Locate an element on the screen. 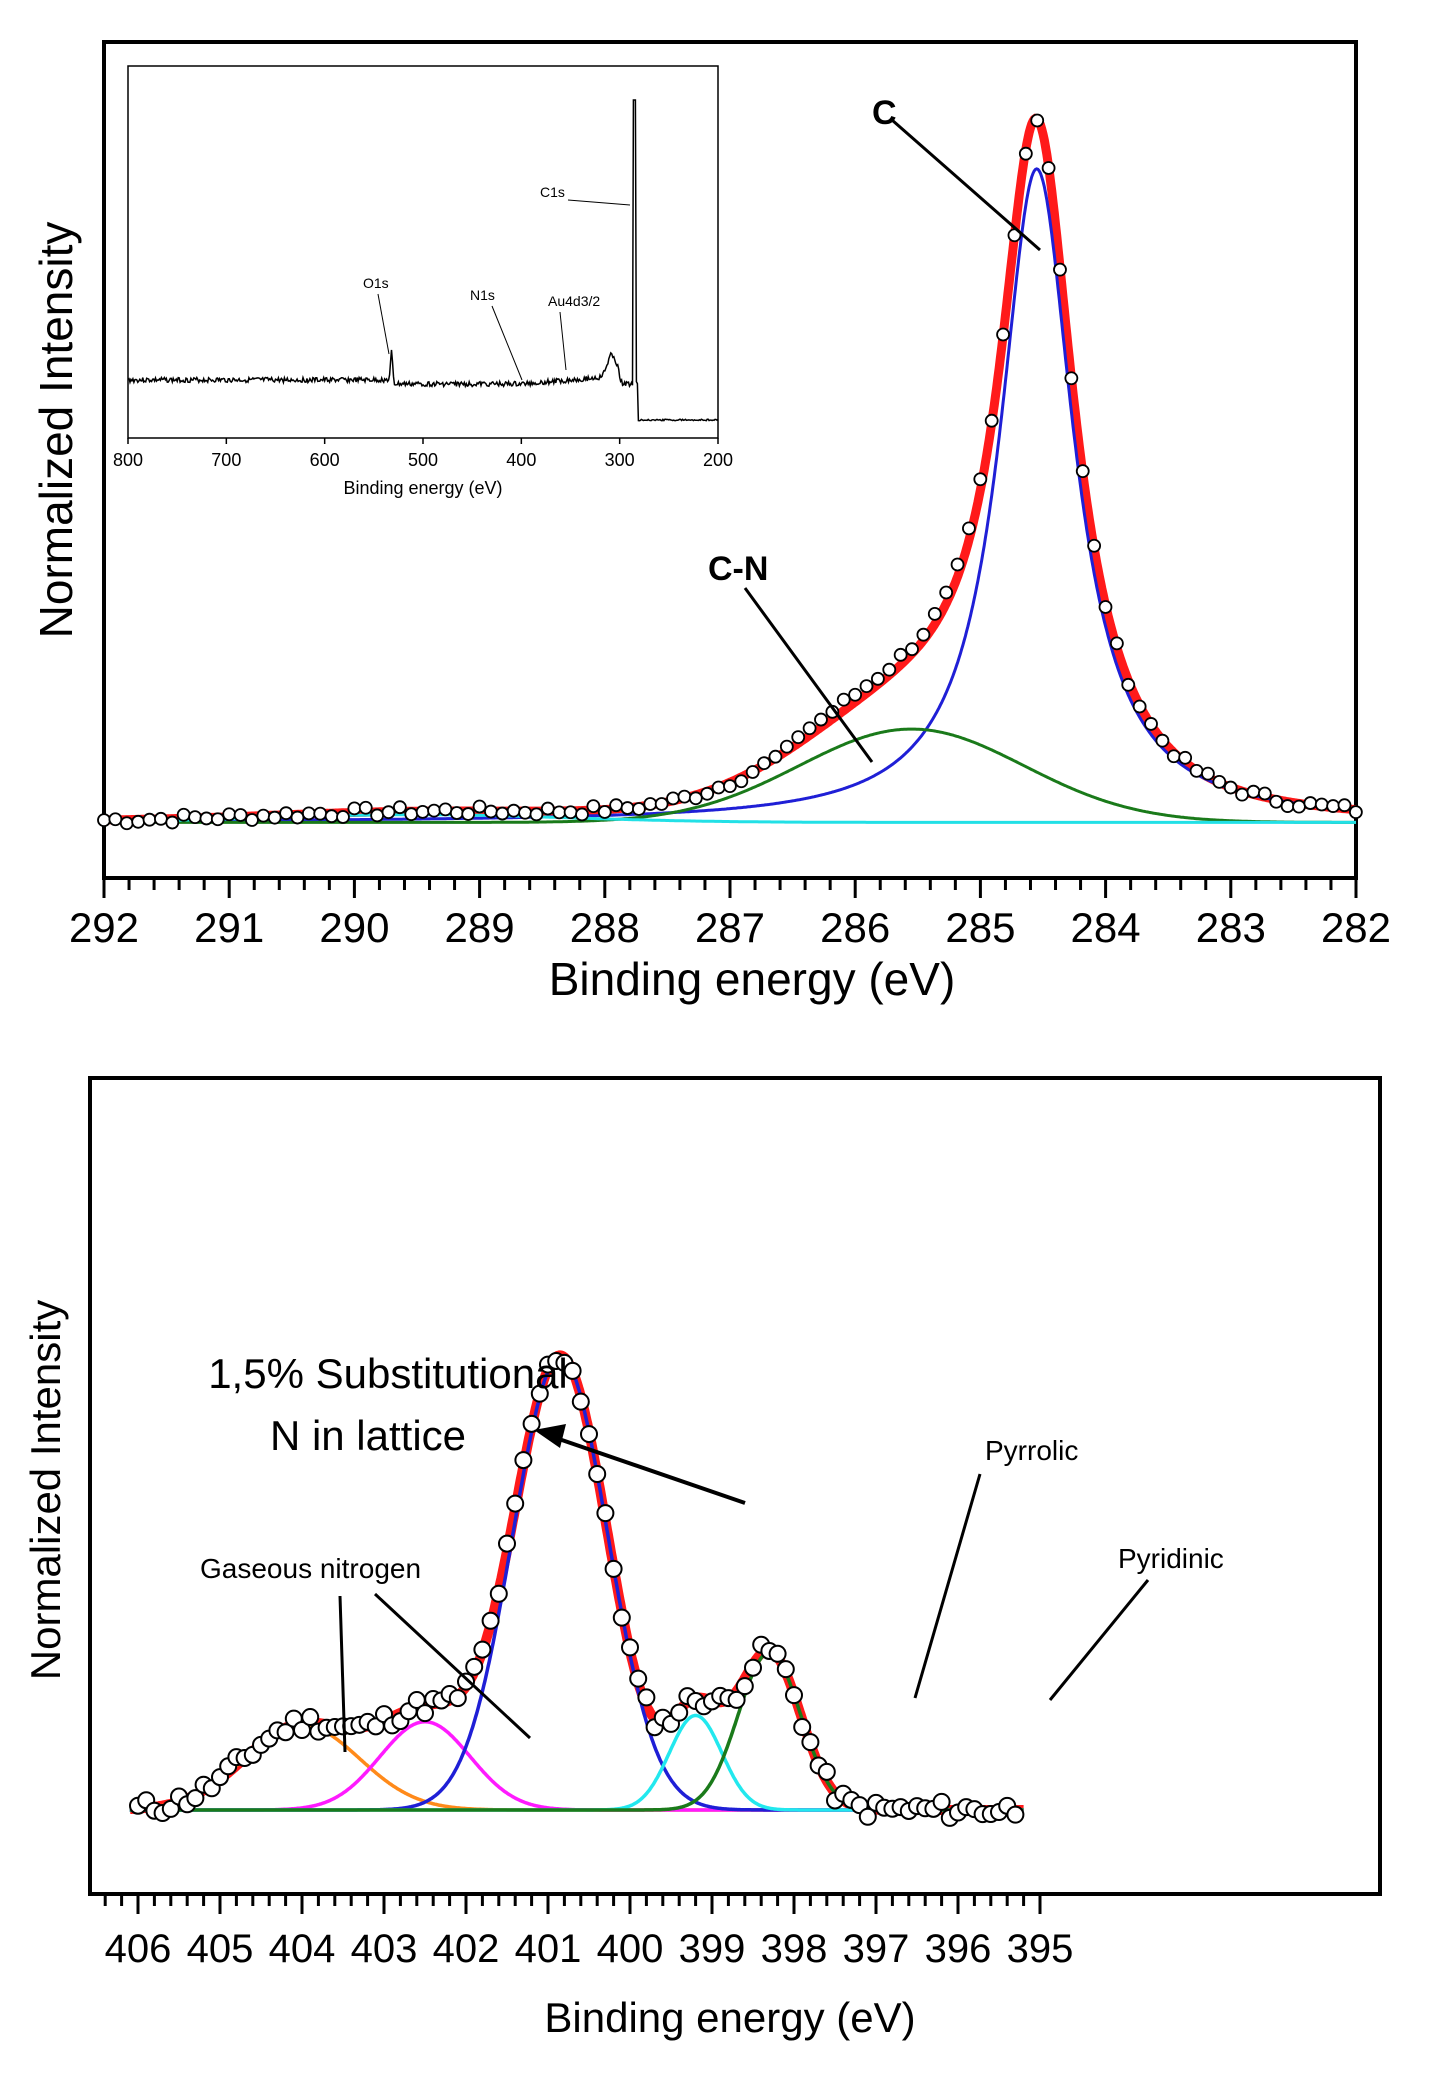 The height and width of the screenshot is (2100, 1449). c1s-x-ticks: 292 291 290 289 288 287 286 285 284 283 282 is located at coordinates (730, 914).